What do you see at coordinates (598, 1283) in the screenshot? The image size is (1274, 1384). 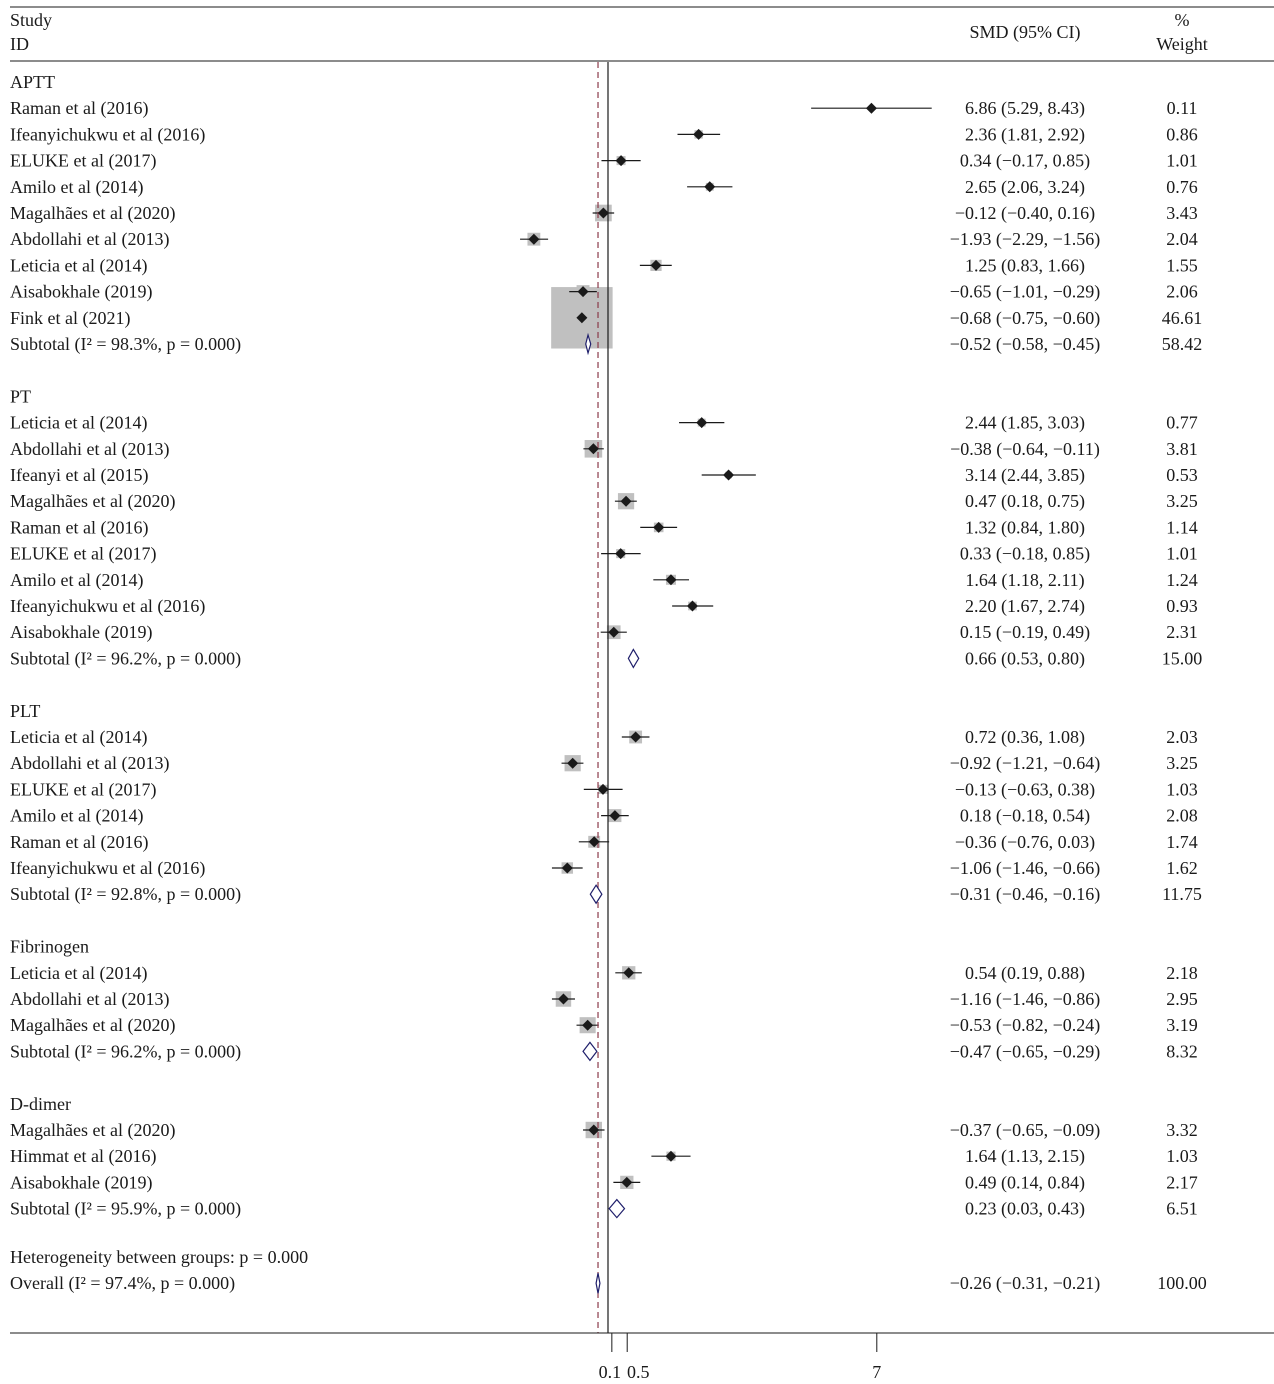 I see `overall-diamond` at bounding box center [598, 1283].